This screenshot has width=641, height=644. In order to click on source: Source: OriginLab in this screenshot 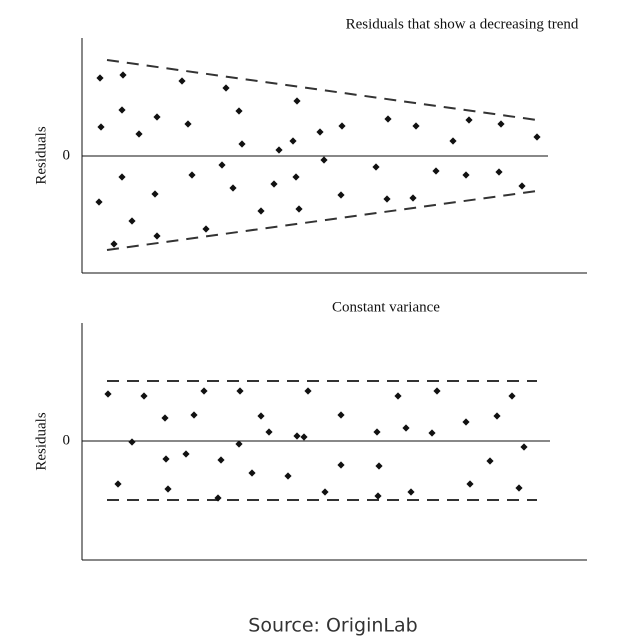, I will do `click(332, 626)`.